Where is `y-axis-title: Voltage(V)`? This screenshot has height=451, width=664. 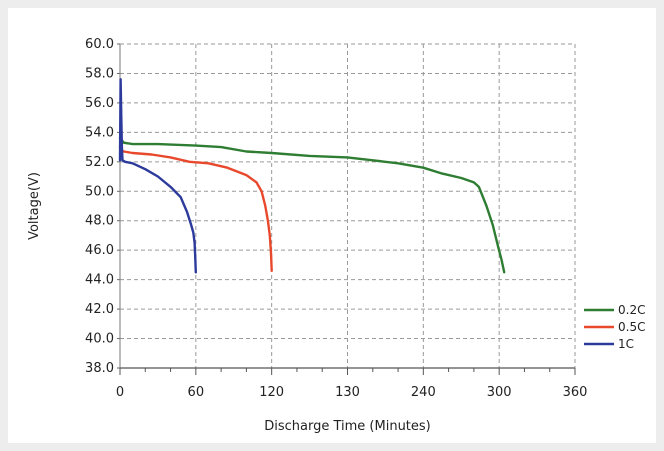 y-axis-title: Voltage(V) is located at coordinates (34, 206).